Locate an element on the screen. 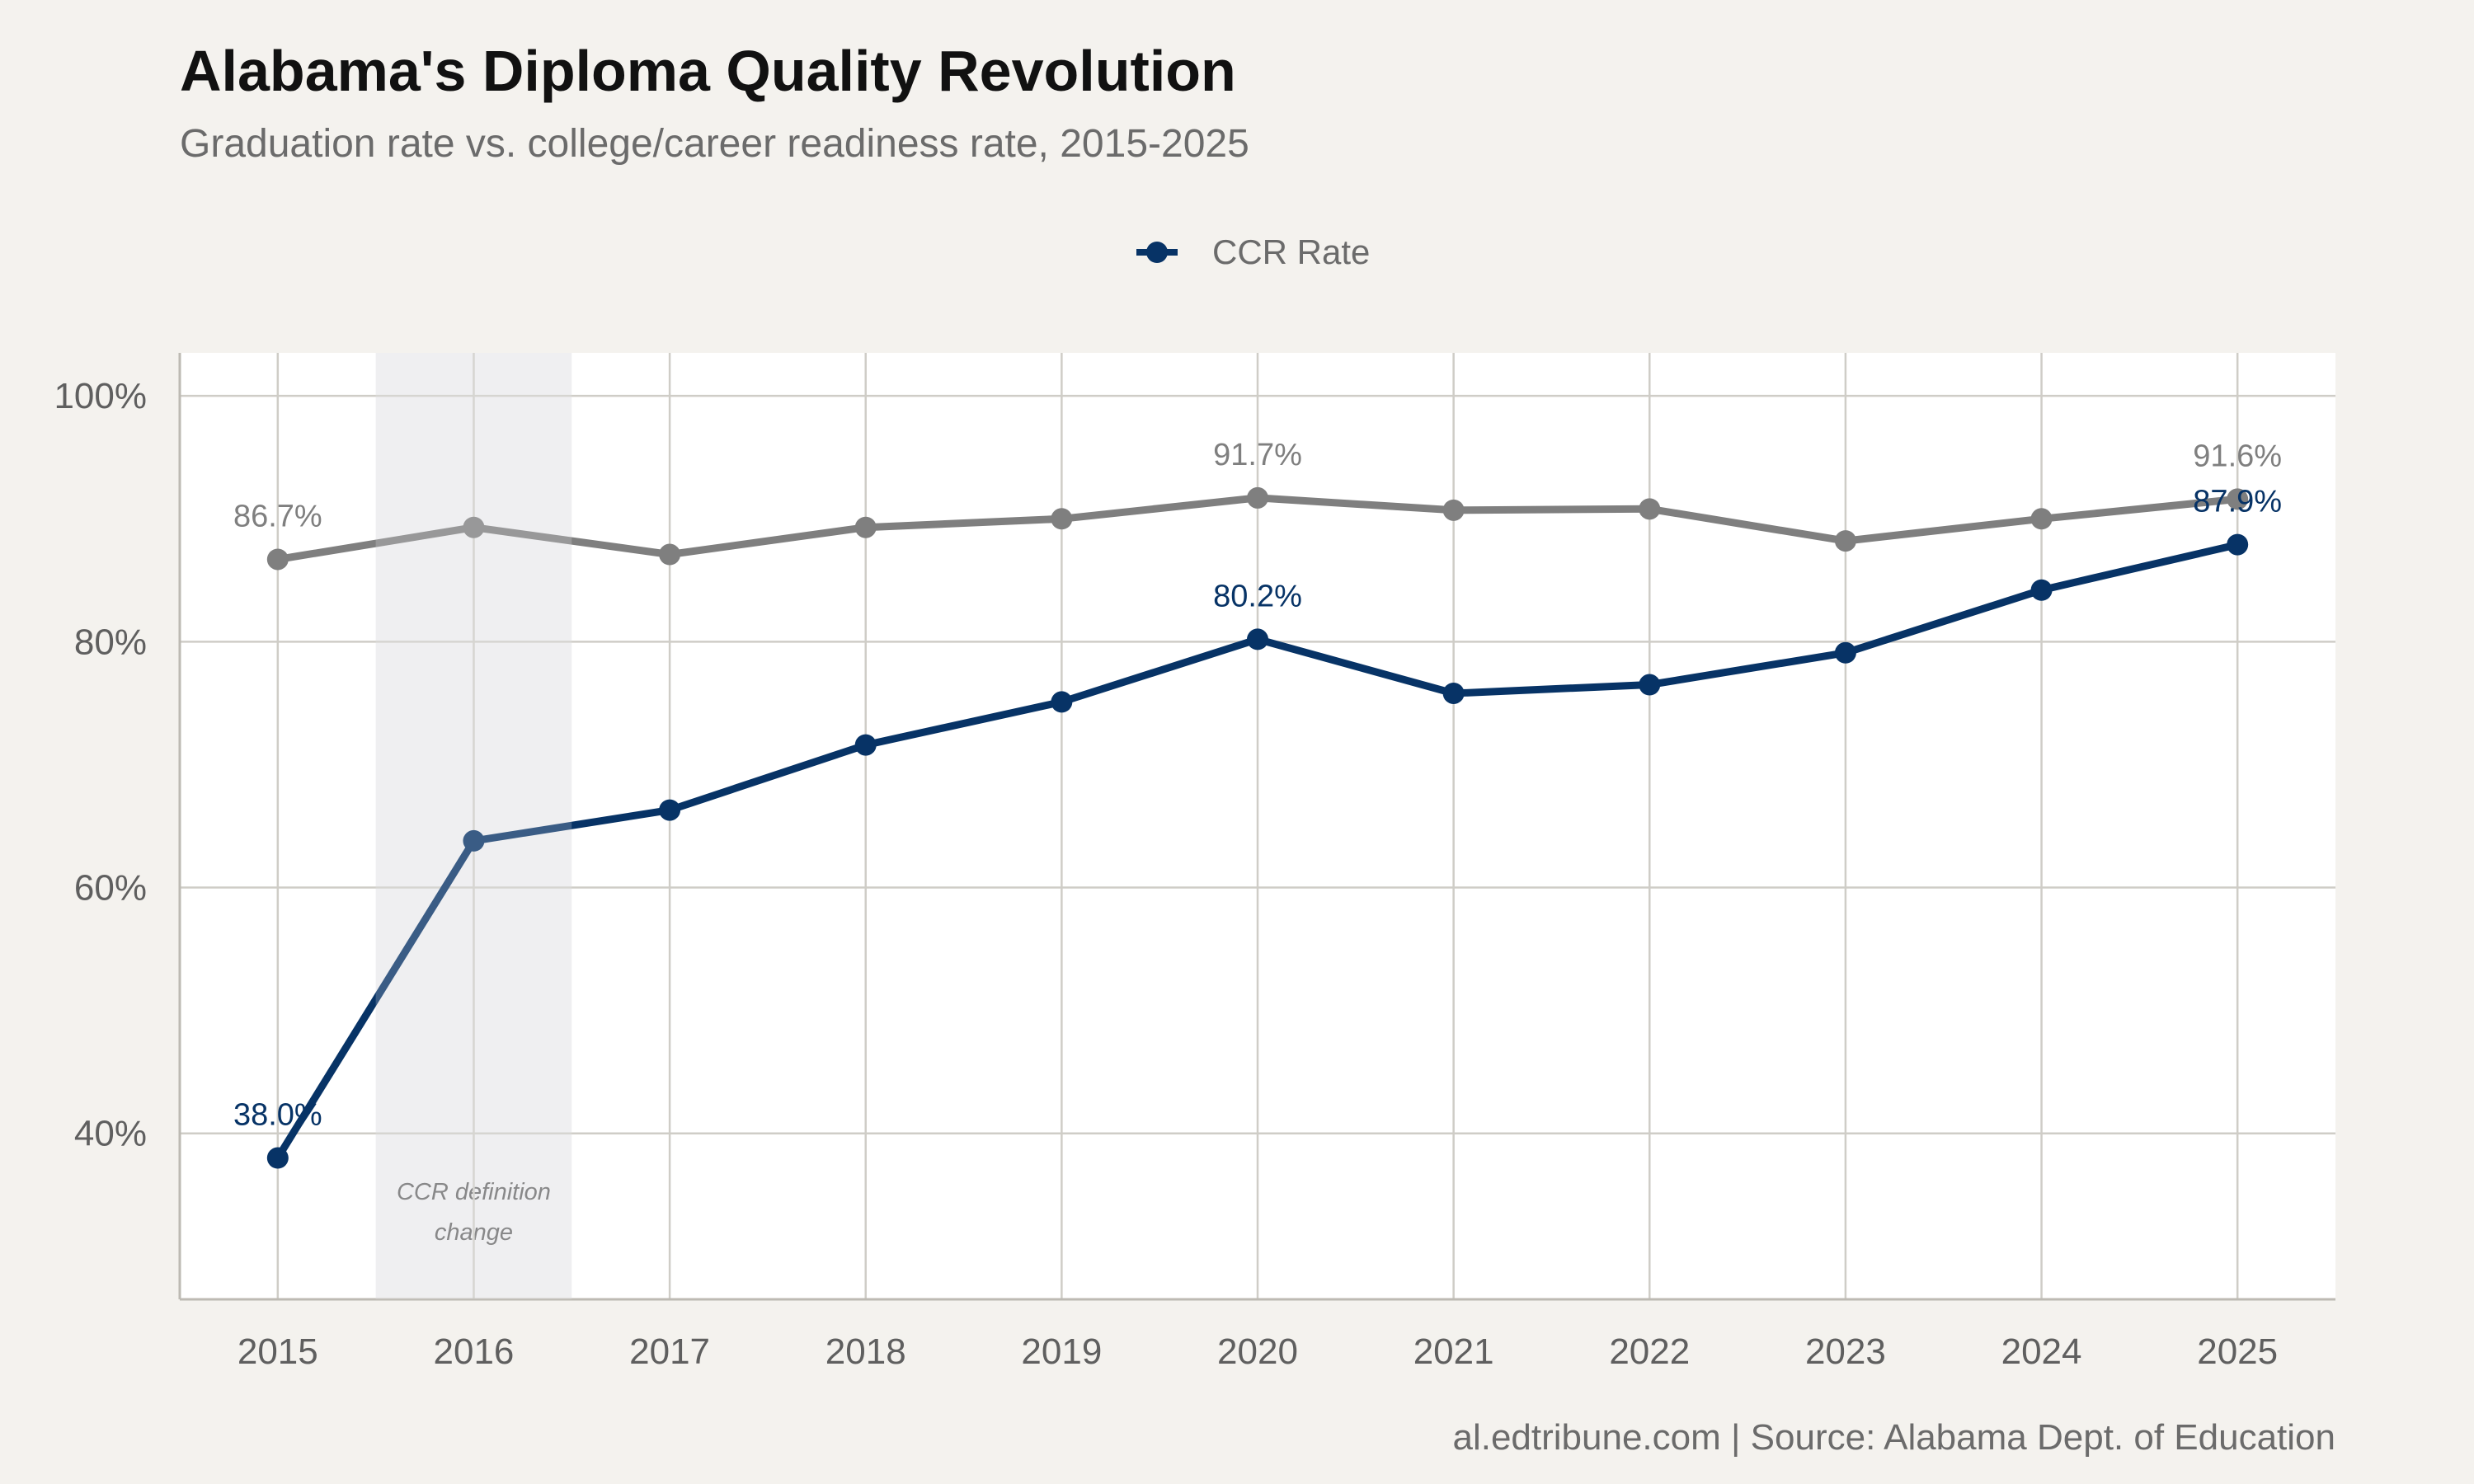 Image resolution: width=2474 pixels, height=1484 pixels. y-tick-label: 80% is located at coordinates (110, 642).